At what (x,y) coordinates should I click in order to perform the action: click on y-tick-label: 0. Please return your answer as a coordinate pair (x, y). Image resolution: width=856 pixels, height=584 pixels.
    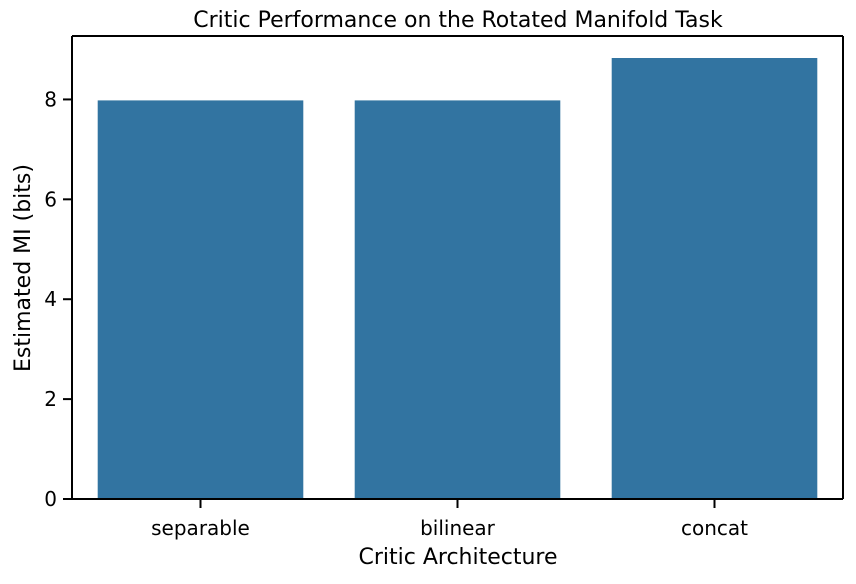
    Looking at the image, I should click on (50, 499).